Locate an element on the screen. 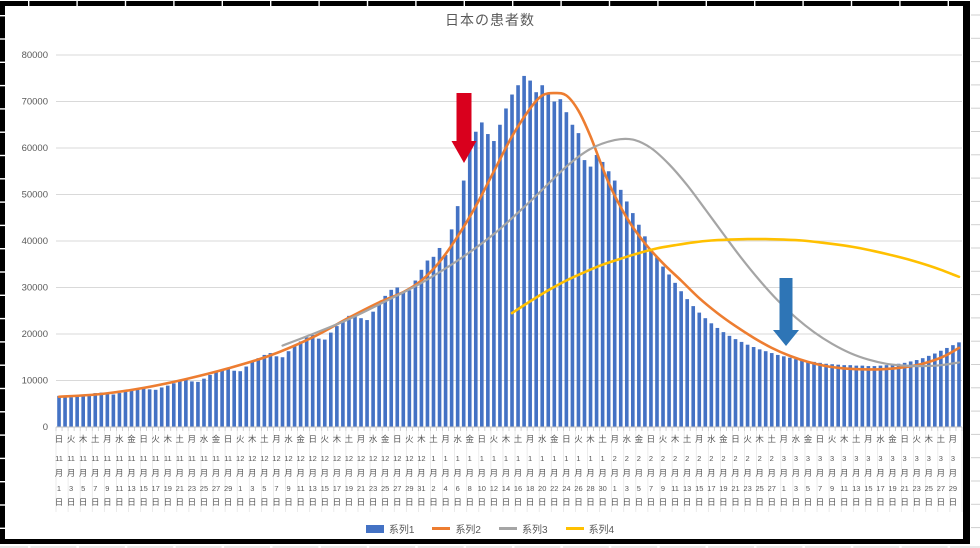 This screenshot has height=548, width=980. y-axis-tick-label: 0 is located at coordinates (45, 427).